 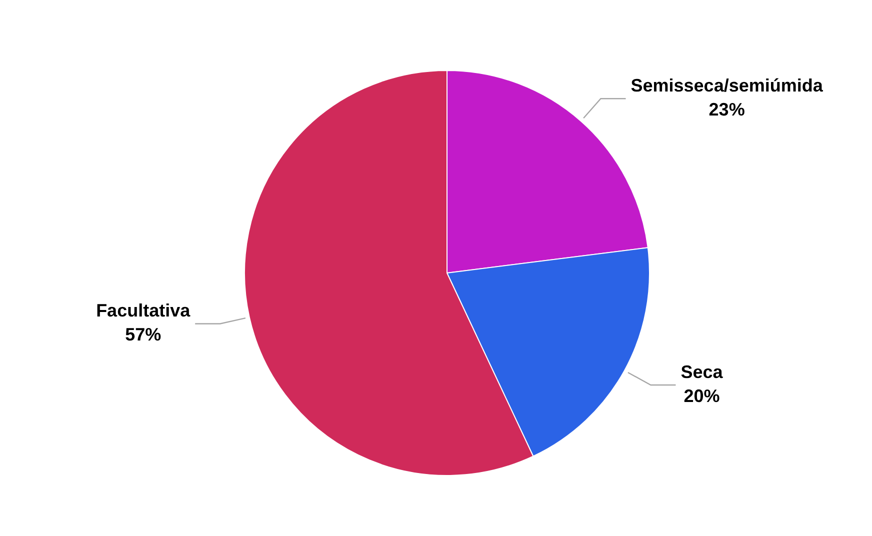 What do you see at coordinates (702, 396) in the screenshot?
I see `data-label: 20%` at bounding box center [702, 396].